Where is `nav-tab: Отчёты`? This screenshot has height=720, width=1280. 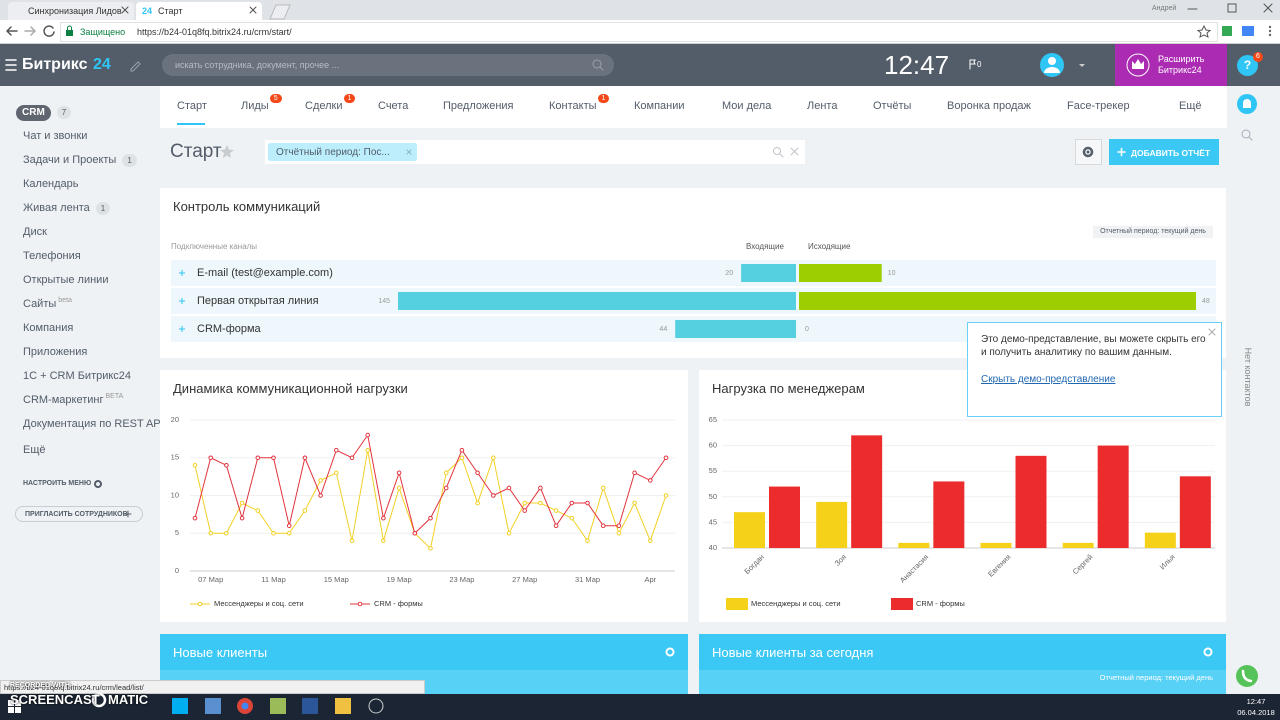 nav-tab: Отчёты is located at coordinates (892, 106).